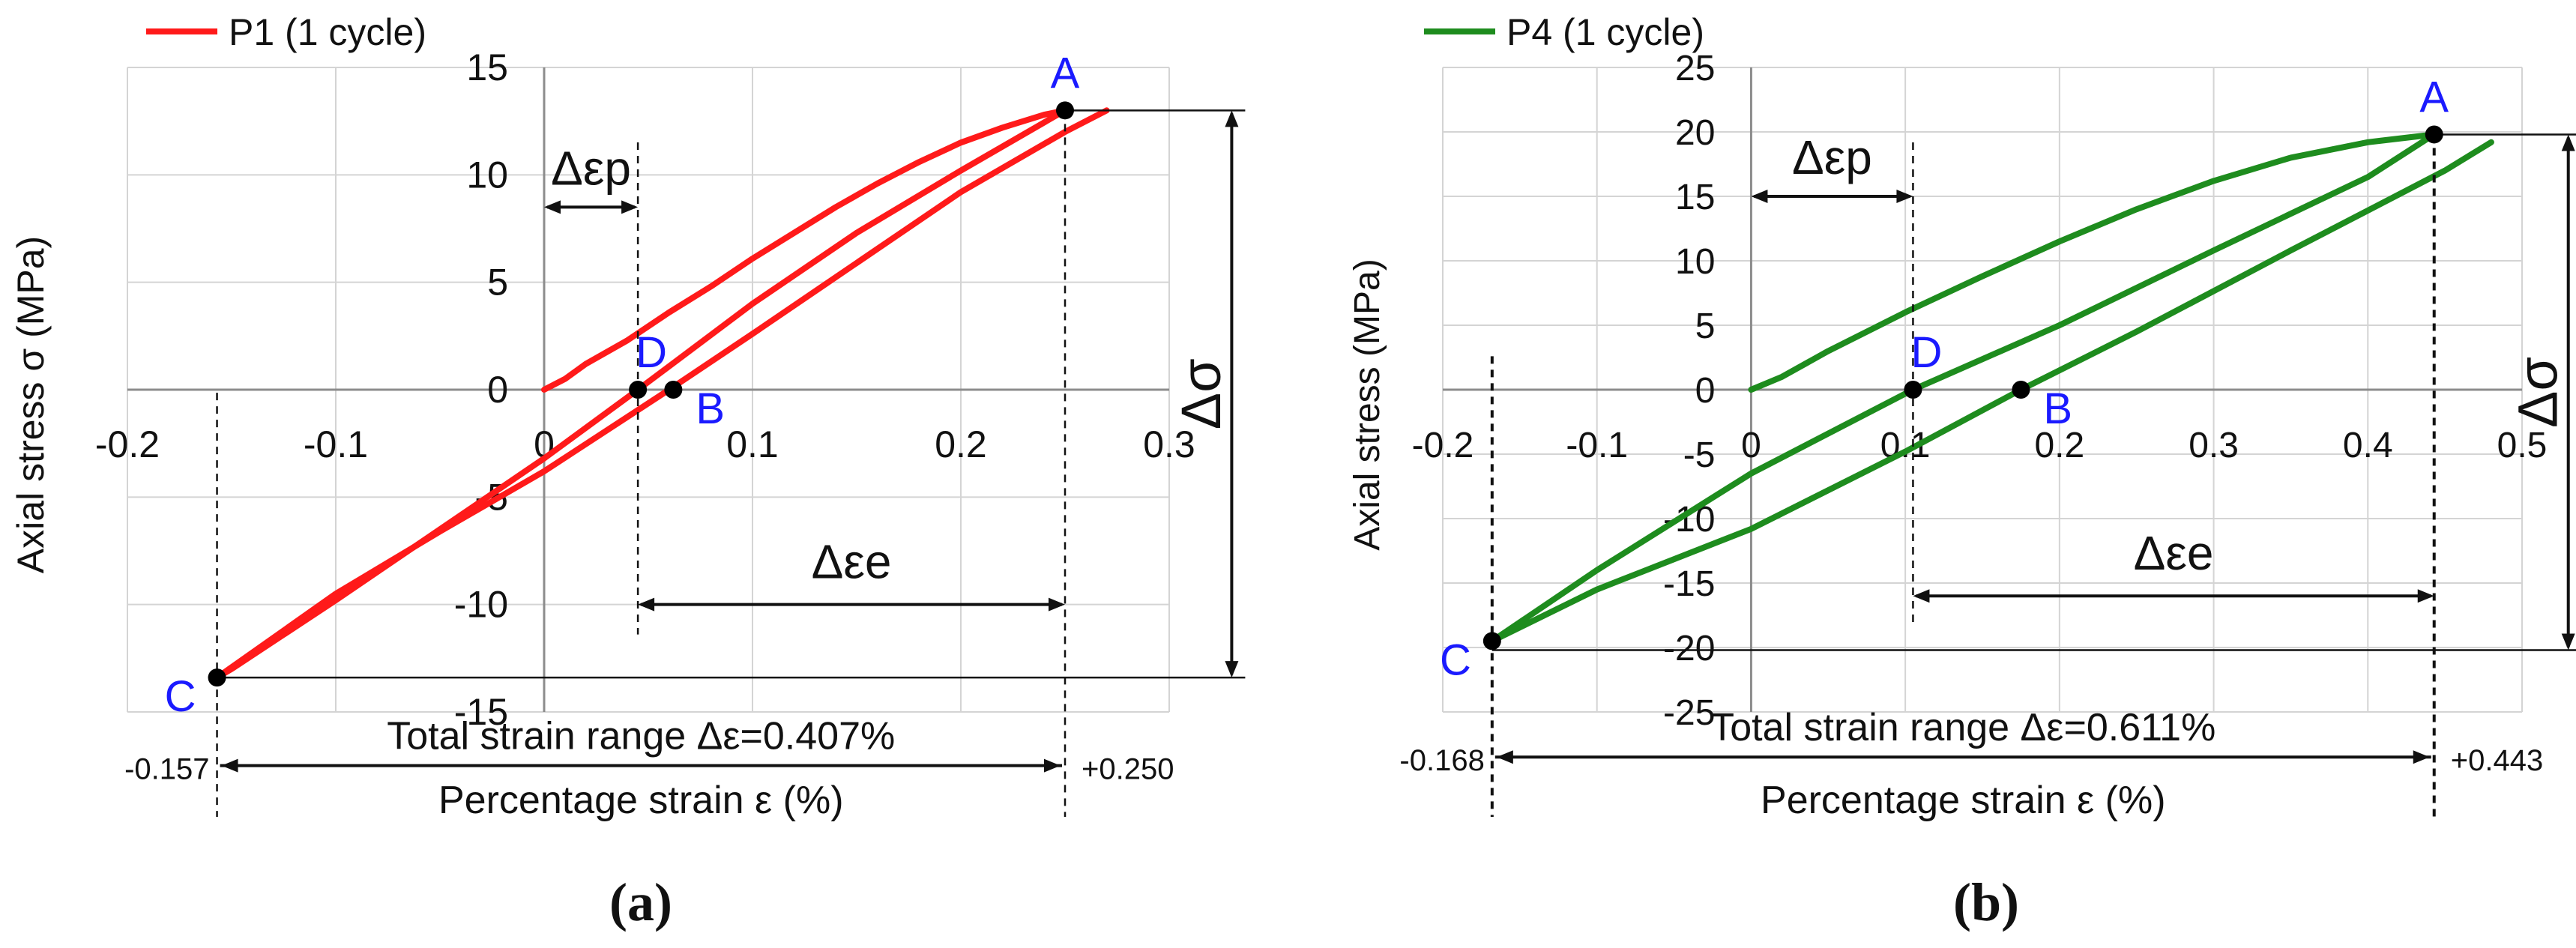 The width and height of the screenshot is (2576, 948). Describe the element at coordinates (1367, 404) in the screenshot. I see `y-axis-title: Axial stress (MPa)` at that location.